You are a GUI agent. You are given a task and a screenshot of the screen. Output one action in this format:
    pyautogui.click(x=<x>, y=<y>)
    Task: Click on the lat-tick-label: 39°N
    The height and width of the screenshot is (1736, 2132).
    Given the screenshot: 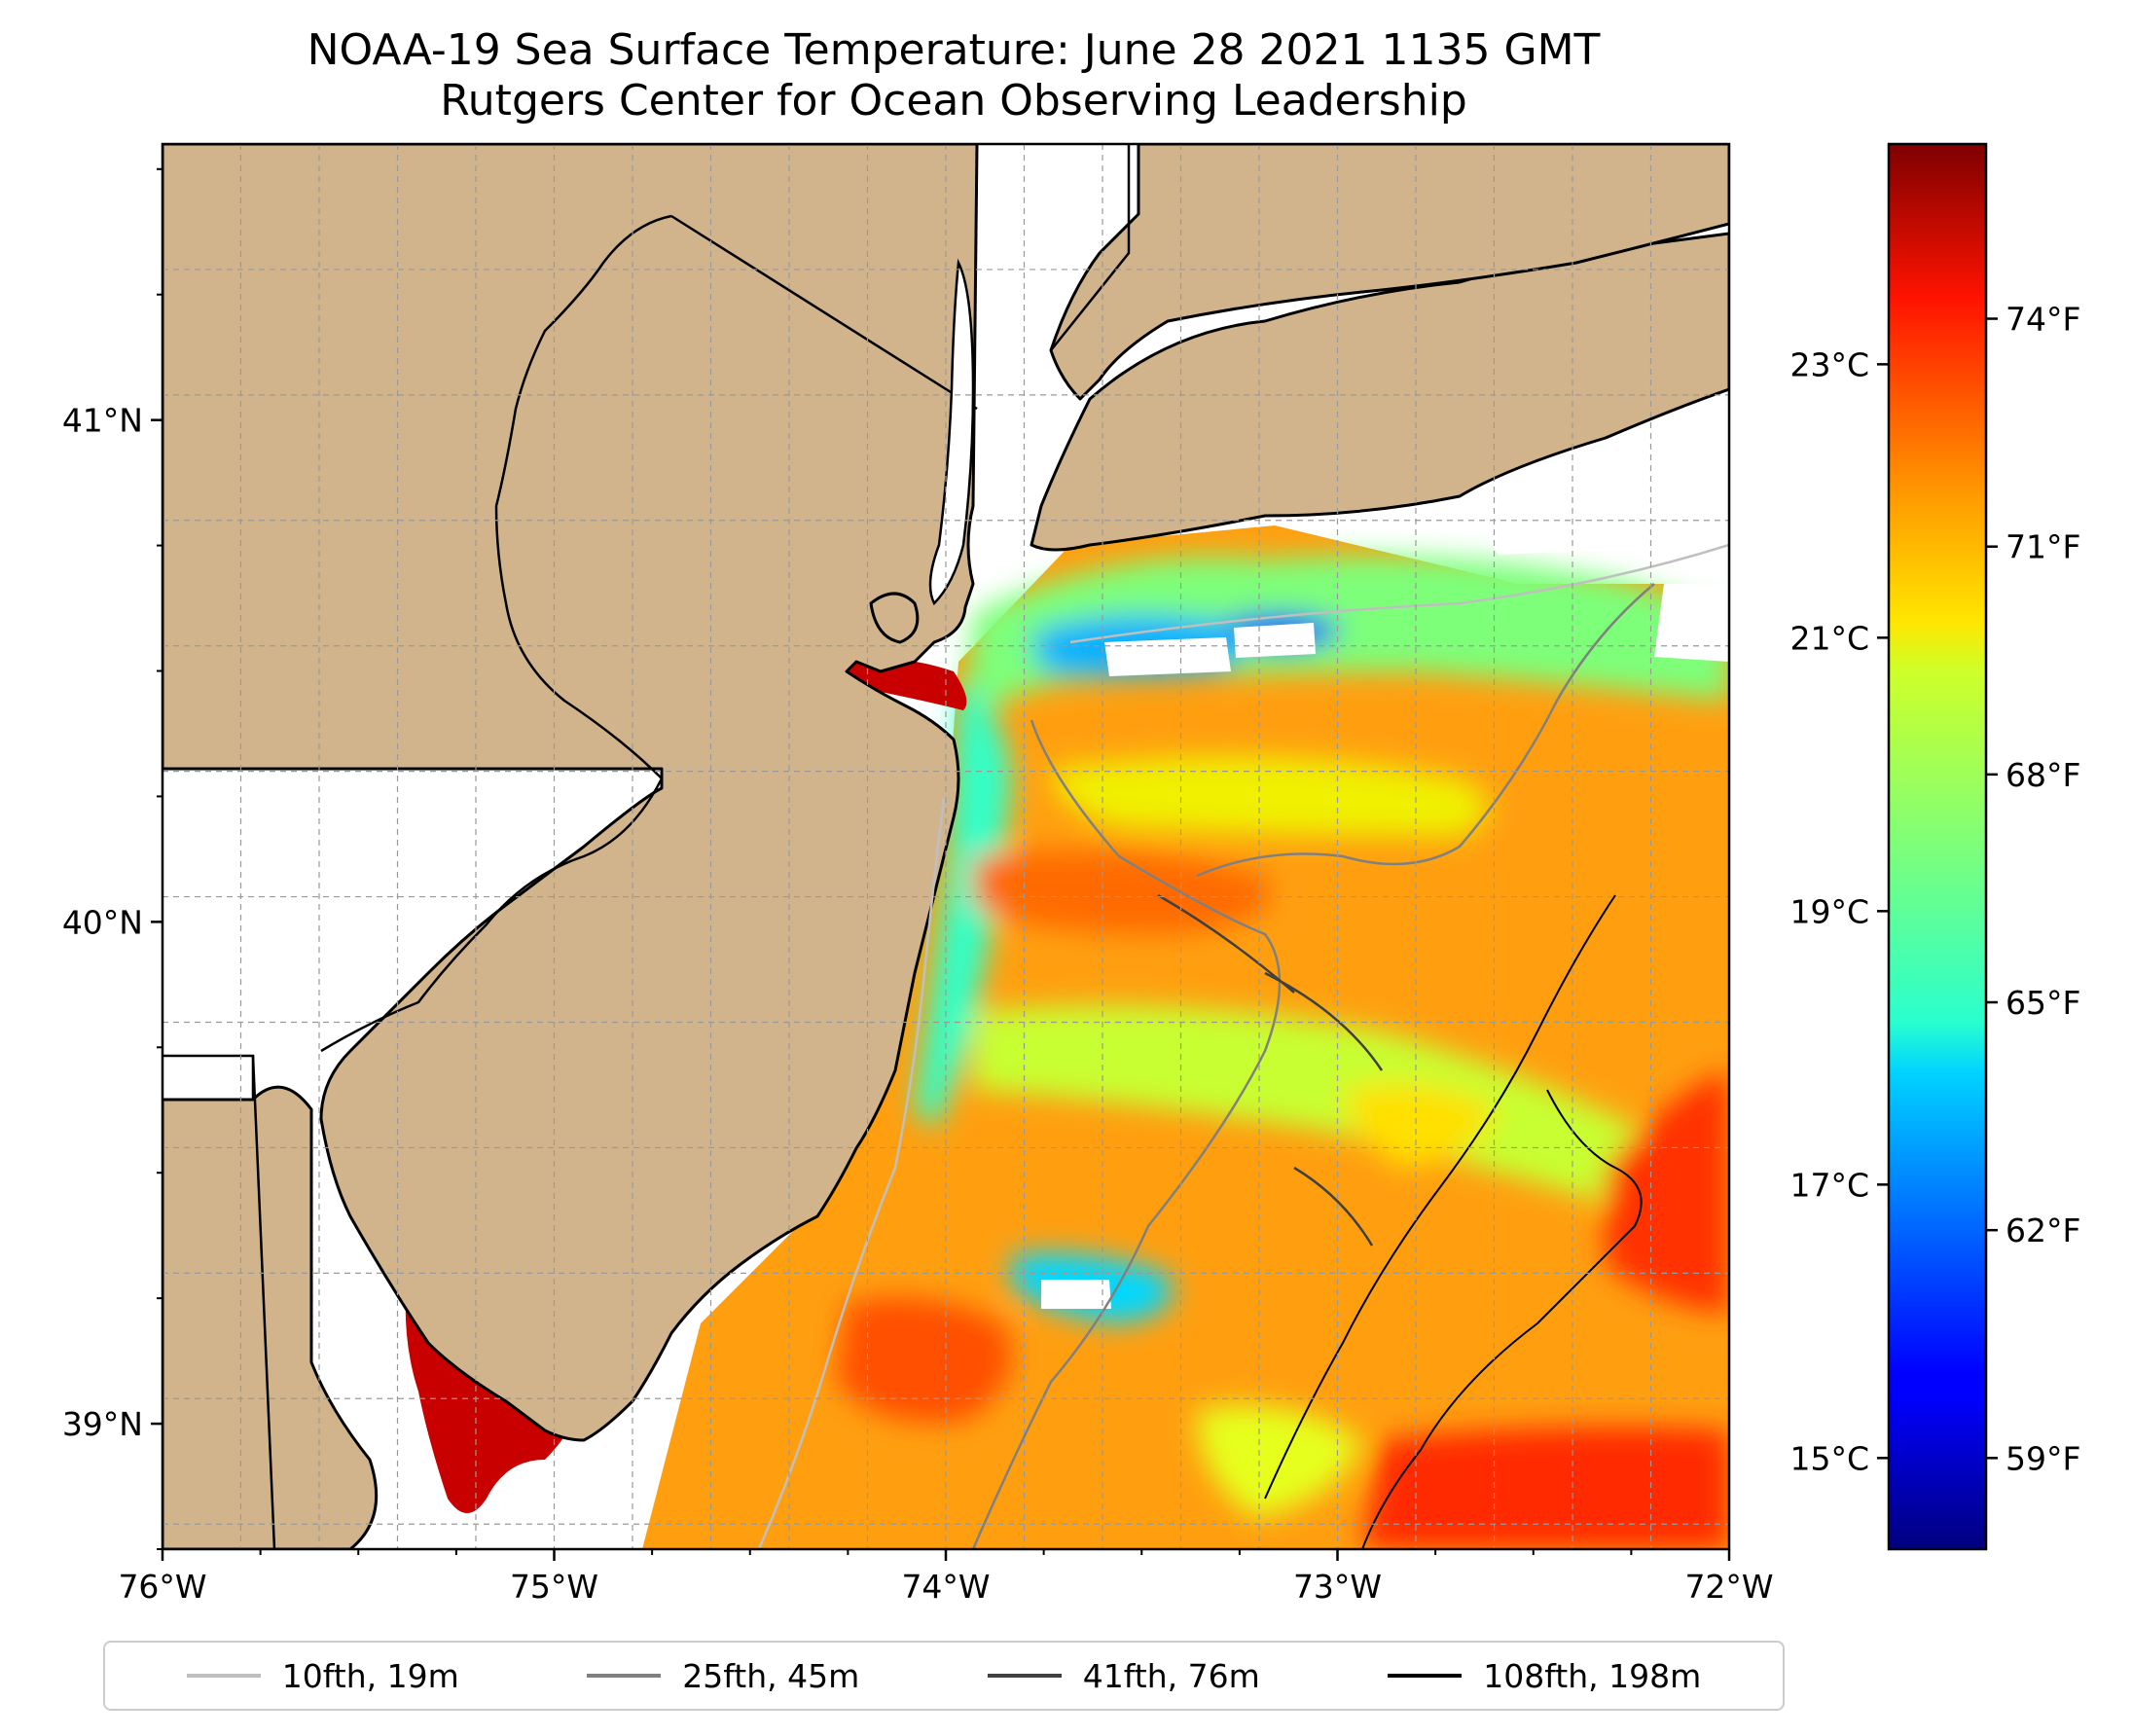 What is the action you would take?
    pyautogui.click(x=103, y=1424)
    